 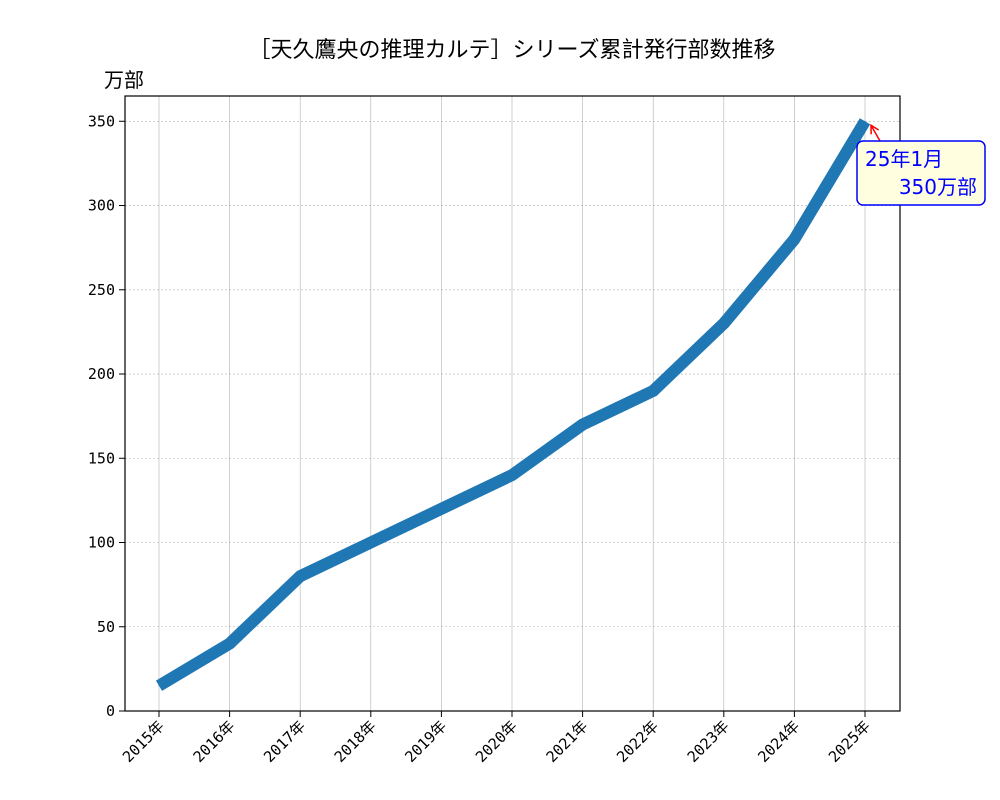 What do you see at coordinates (708, 741) in the screenshot?
I see `x-tick-label: 2023年` at bounding box center [708, 741].